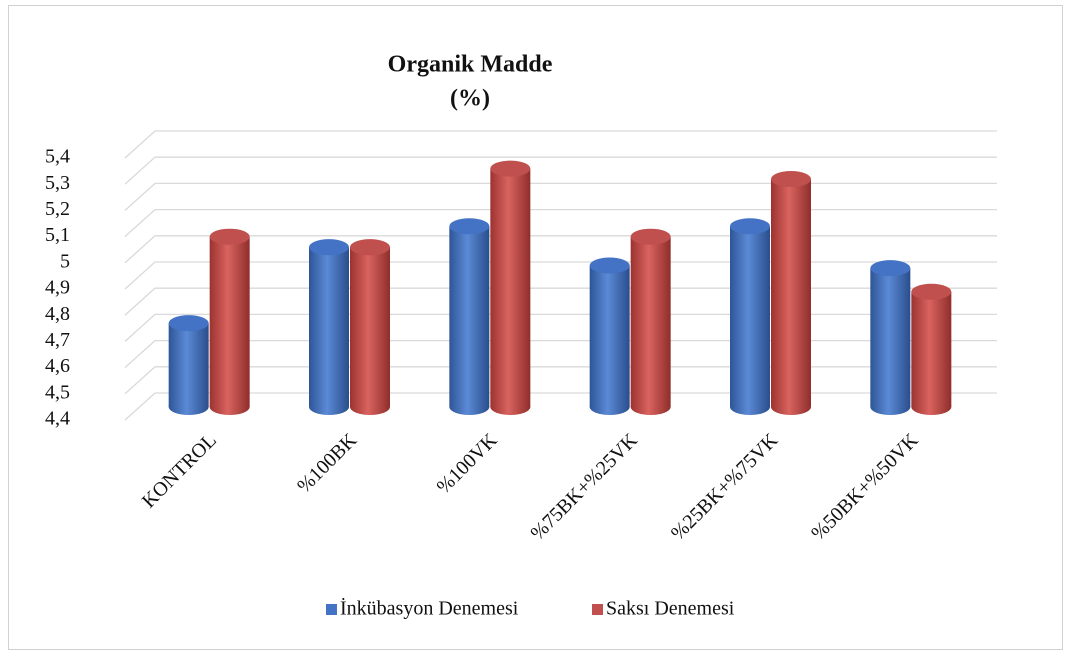  I want to click on y-tick-label: 5,2, so click(57, 209).